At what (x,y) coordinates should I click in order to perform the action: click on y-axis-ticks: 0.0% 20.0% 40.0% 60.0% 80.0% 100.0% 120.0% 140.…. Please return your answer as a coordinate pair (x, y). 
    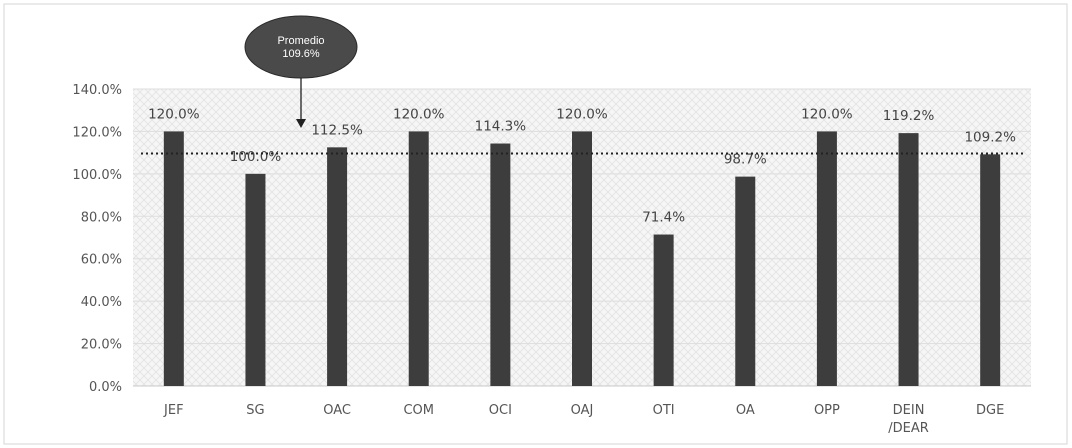
    Looking at the image, I should click on (97, 239).